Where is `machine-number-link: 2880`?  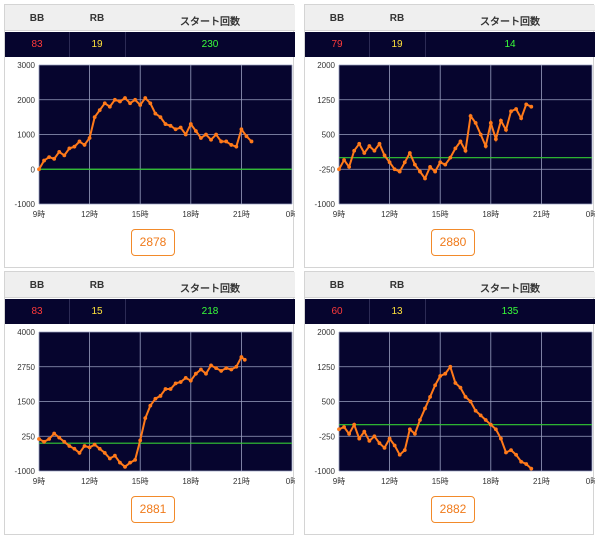
machine-number-link: 2880 is located at coordinates (453, 242).